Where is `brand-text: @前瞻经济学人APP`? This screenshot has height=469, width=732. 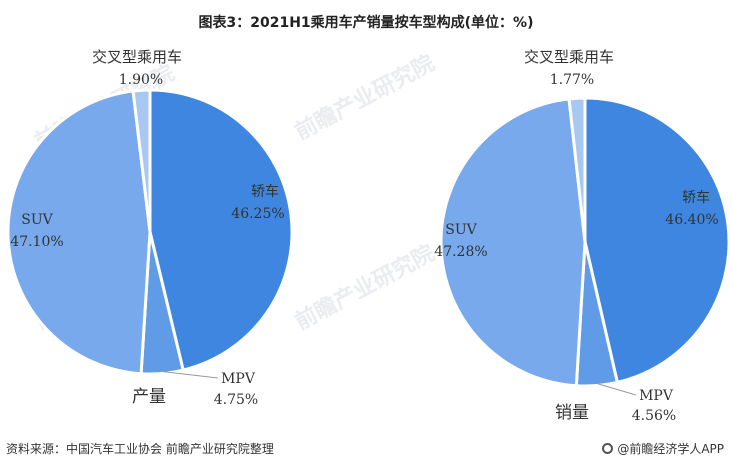 brand-text: @前瞻经济学人APP is located at coordinates (670, 449).